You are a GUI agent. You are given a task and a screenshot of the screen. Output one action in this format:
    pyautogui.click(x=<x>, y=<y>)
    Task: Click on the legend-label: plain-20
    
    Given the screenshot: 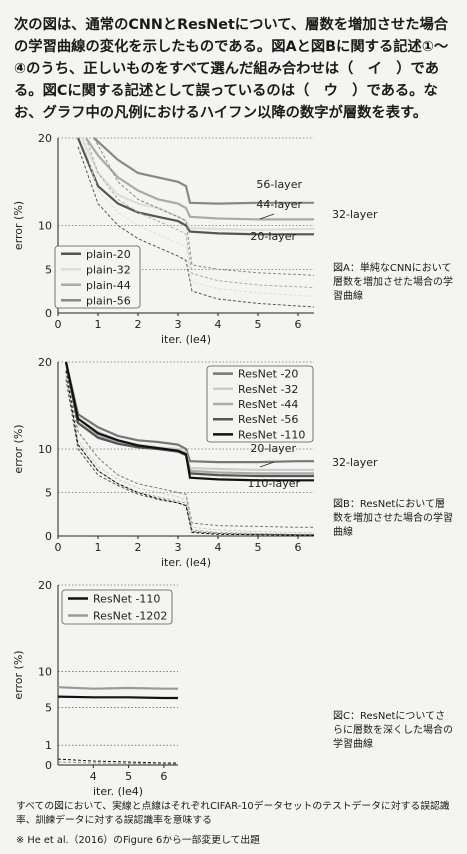 What is the action you would take?
    pyautogui.click(x=108, y=254)
    